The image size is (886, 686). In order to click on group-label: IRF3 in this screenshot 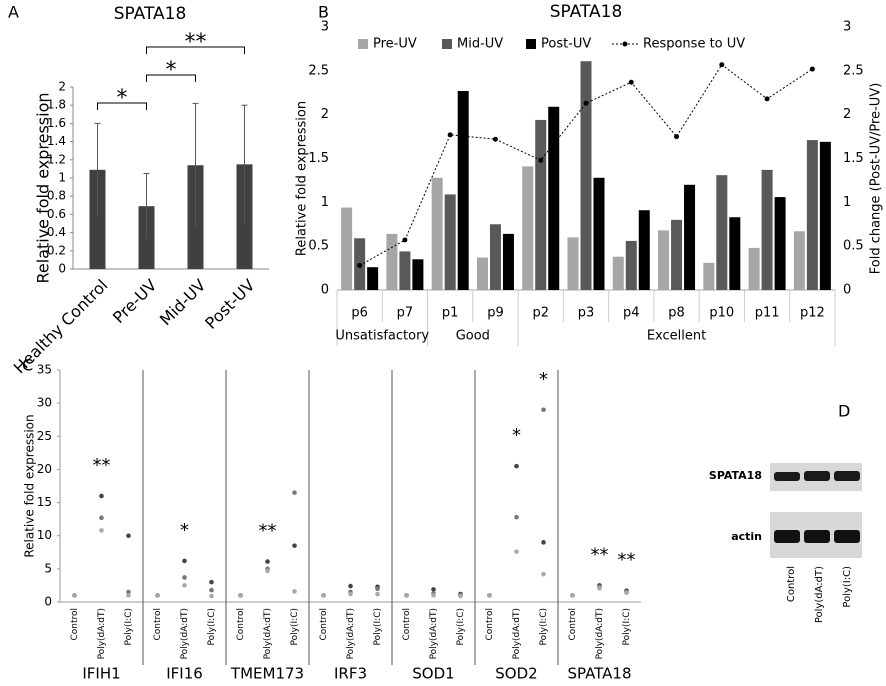, I will do `click(350, 674)`.